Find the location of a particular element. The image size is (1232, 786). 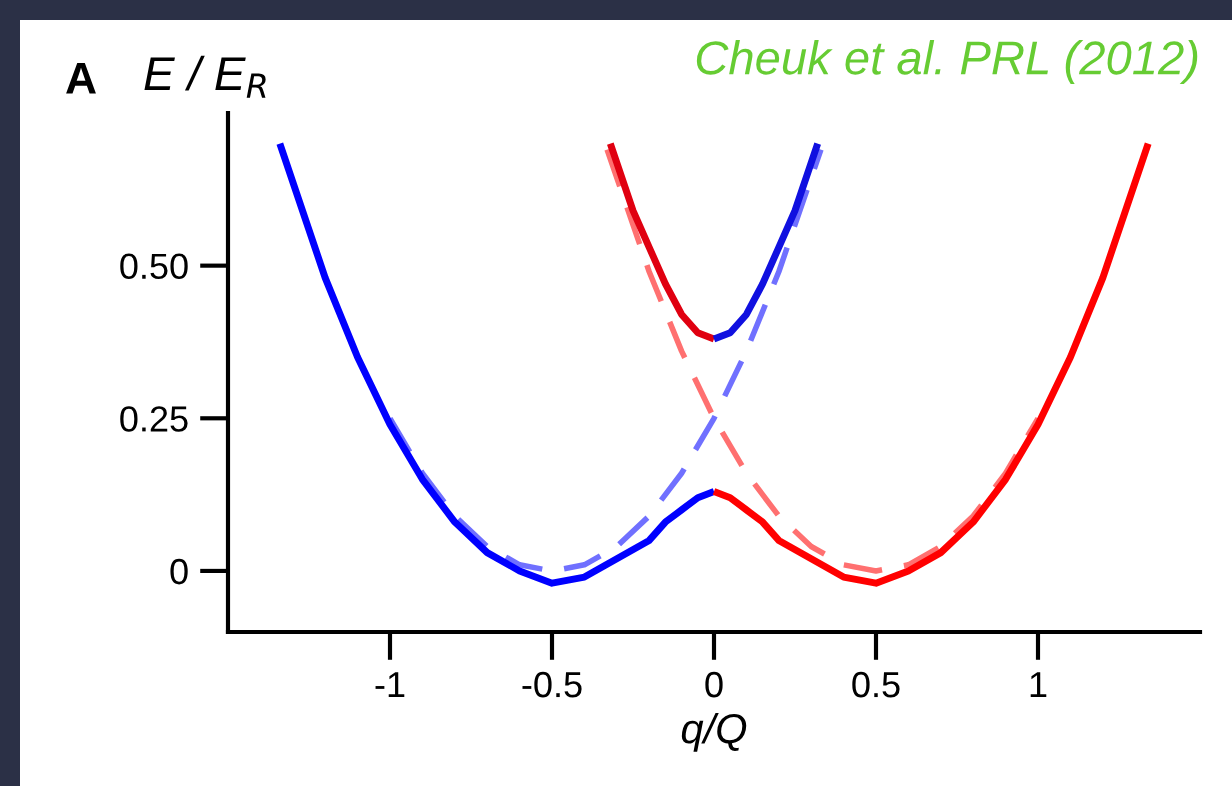

x-tick-label: -0.5 is located at coordinates (552, 684).